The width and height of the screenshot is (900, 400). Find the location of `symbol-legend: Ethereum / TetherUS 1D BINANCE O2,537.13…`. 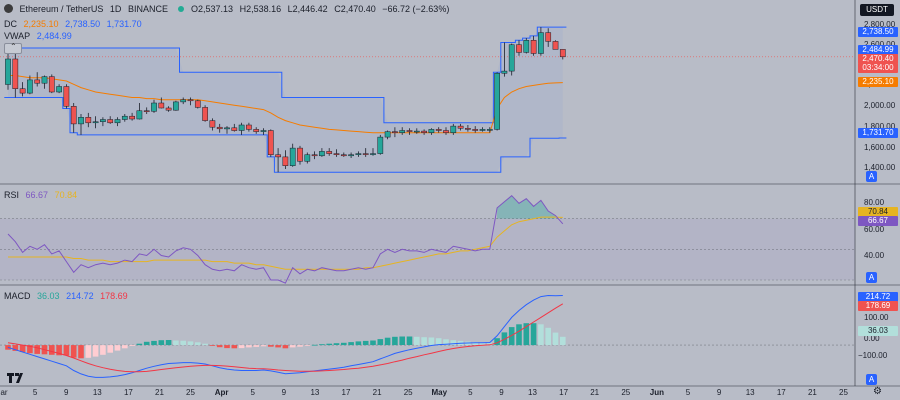

symbol-legend: Ethereum / TetherUS 1D BINANCE O2,537.13… is located at coordinates (228, 9).